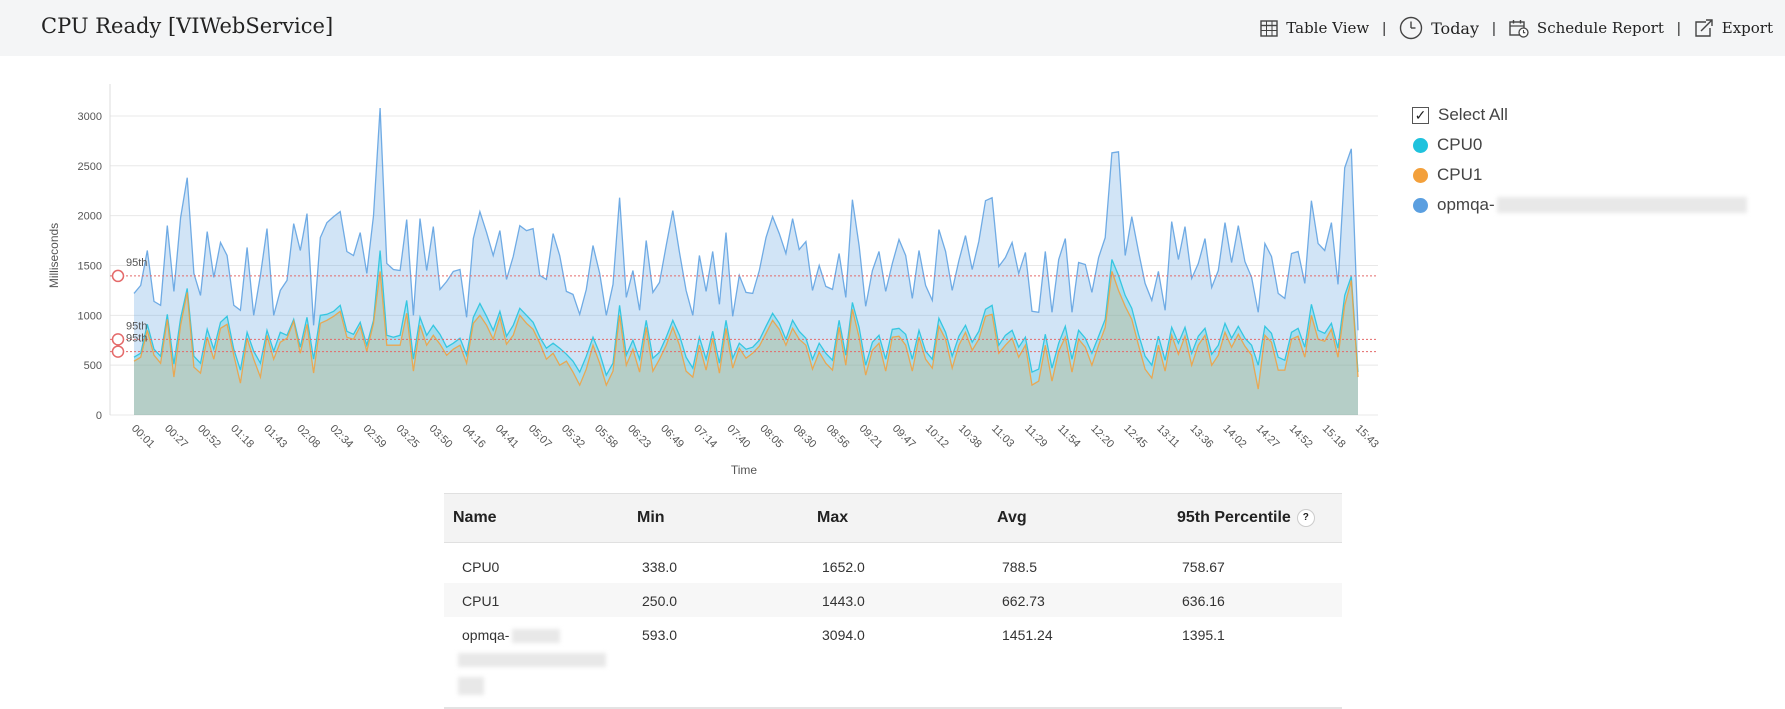 The width and height of the screenshot is (1785, 709). Describe the element at coordinates (1420, 115) in the screenshot. I see `checkbox-checked-icon: ✓` at that location.